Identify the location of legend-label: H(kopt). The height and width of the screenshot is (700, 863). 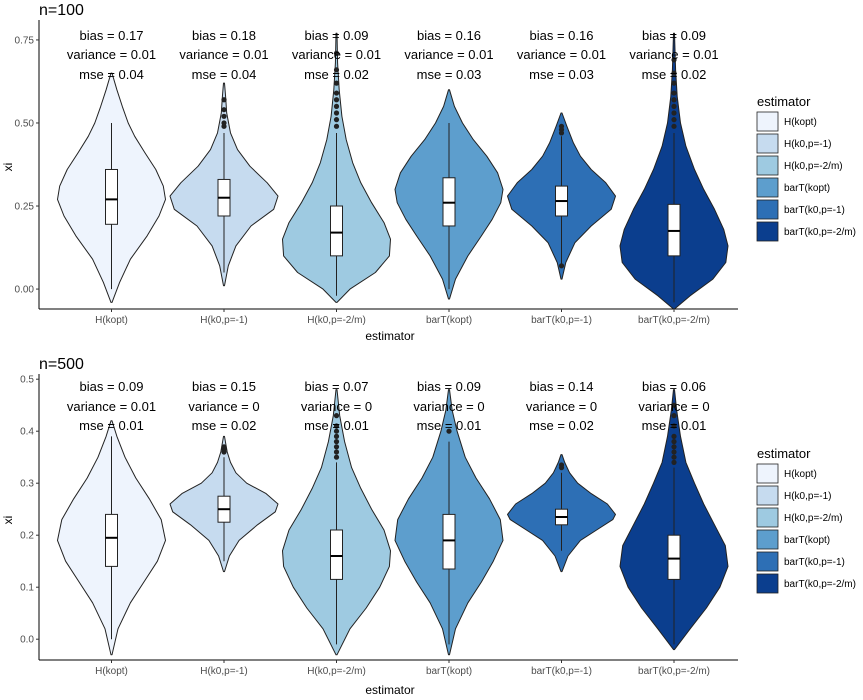
(800, 122).